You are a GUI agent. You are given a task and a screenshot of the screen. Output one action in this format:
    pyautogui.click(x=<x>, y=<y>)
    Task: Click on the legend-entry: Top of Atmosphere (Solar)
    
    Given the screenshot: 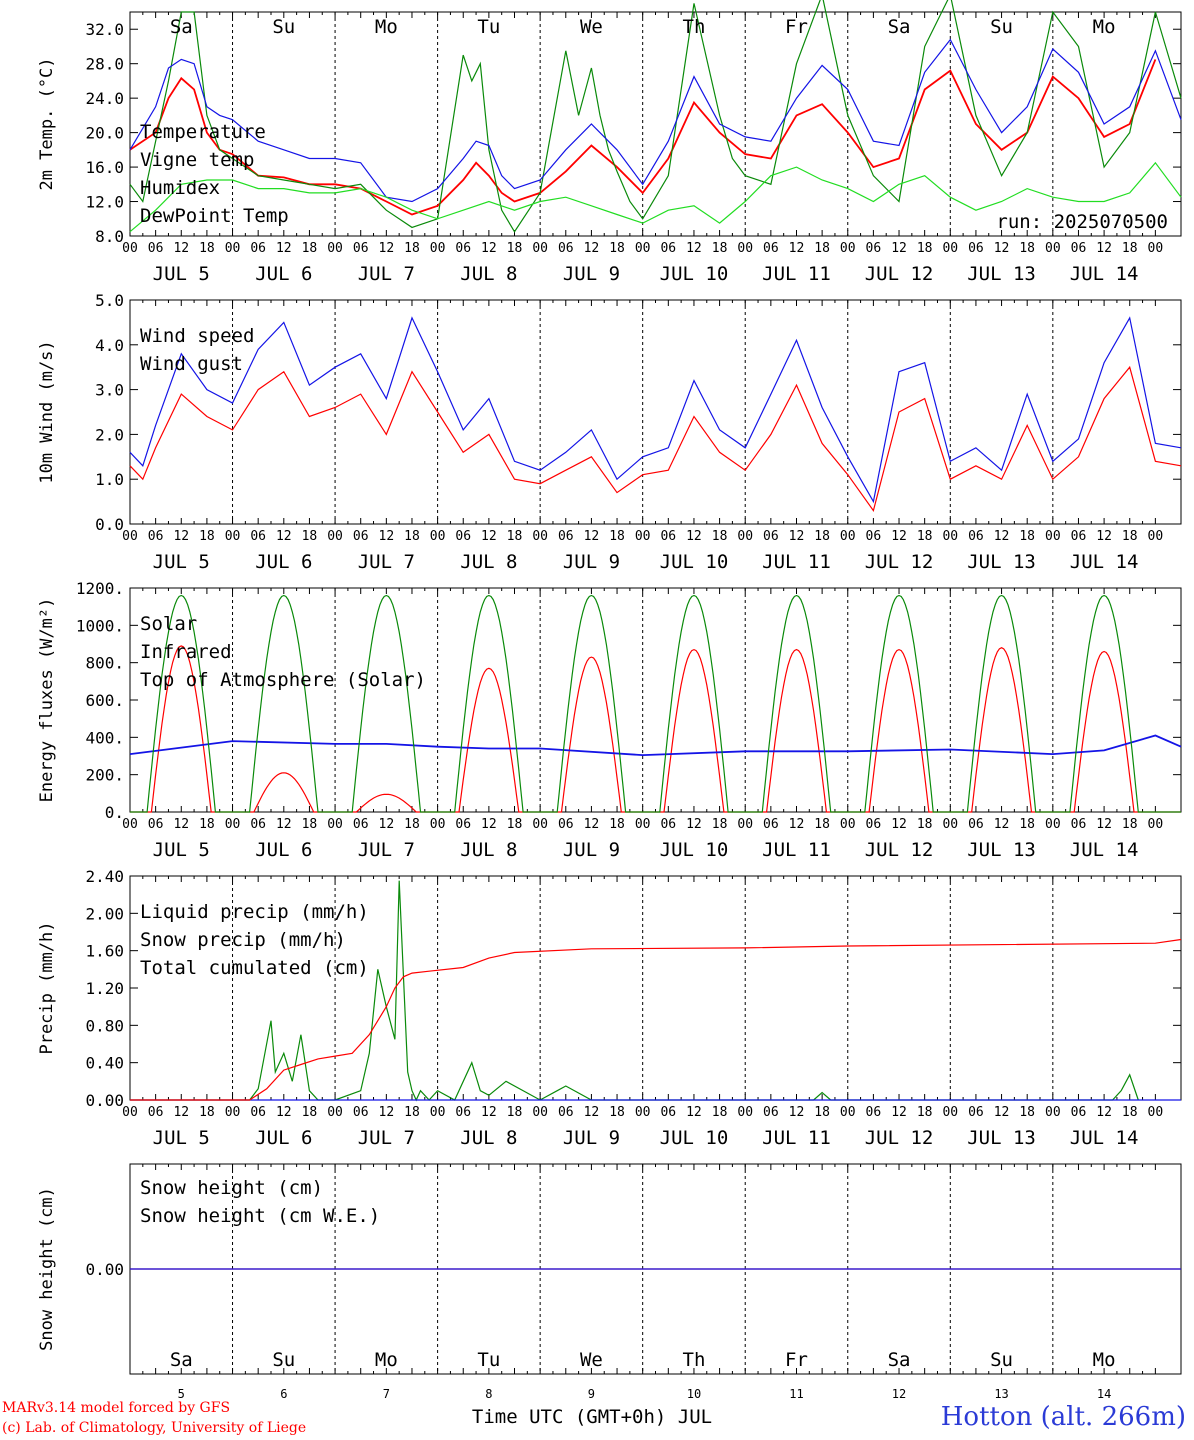 What is the action you would take?
    pyautogui.click(x=283, y=680)
    